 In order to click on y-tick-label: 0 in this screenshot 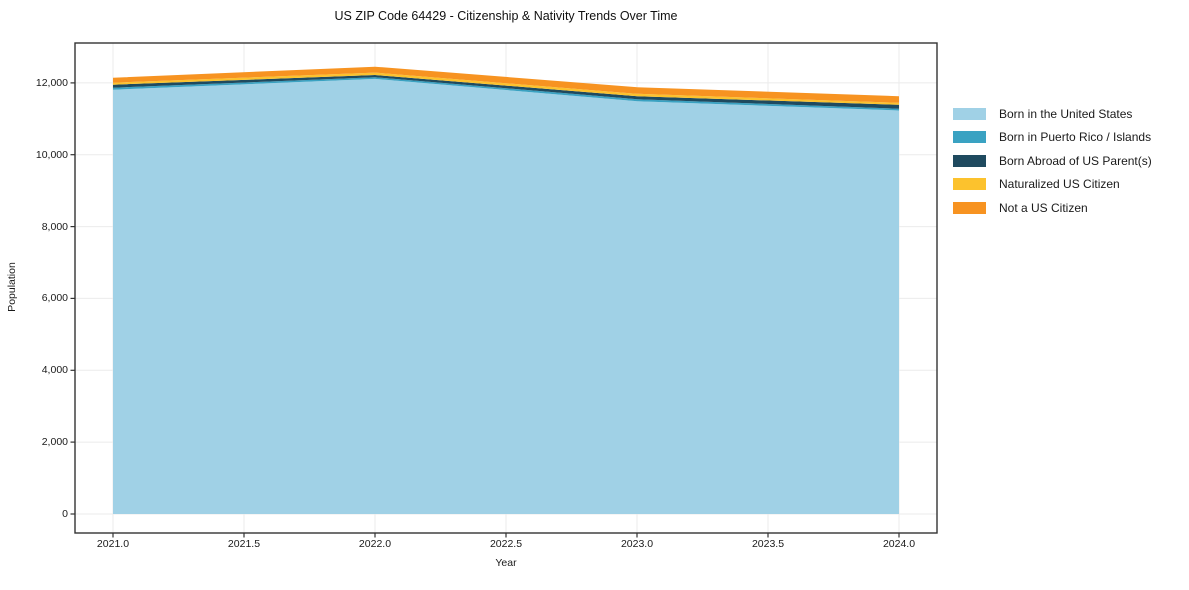, I will do `click(65, 513)`.